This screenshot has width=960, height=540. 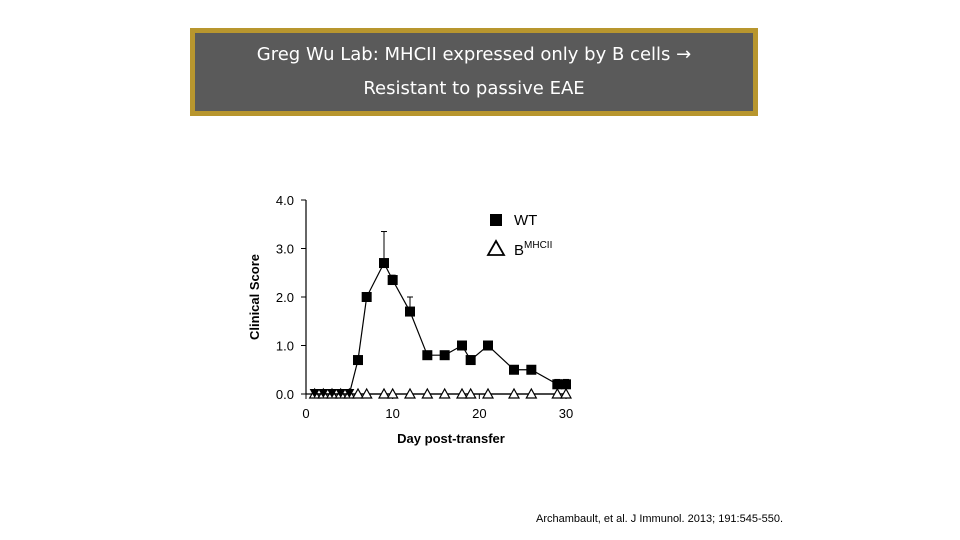 I want to click on y-ticks: 0.0 1.0 2.0 3.0 4.0, so click(x=291, y=297).